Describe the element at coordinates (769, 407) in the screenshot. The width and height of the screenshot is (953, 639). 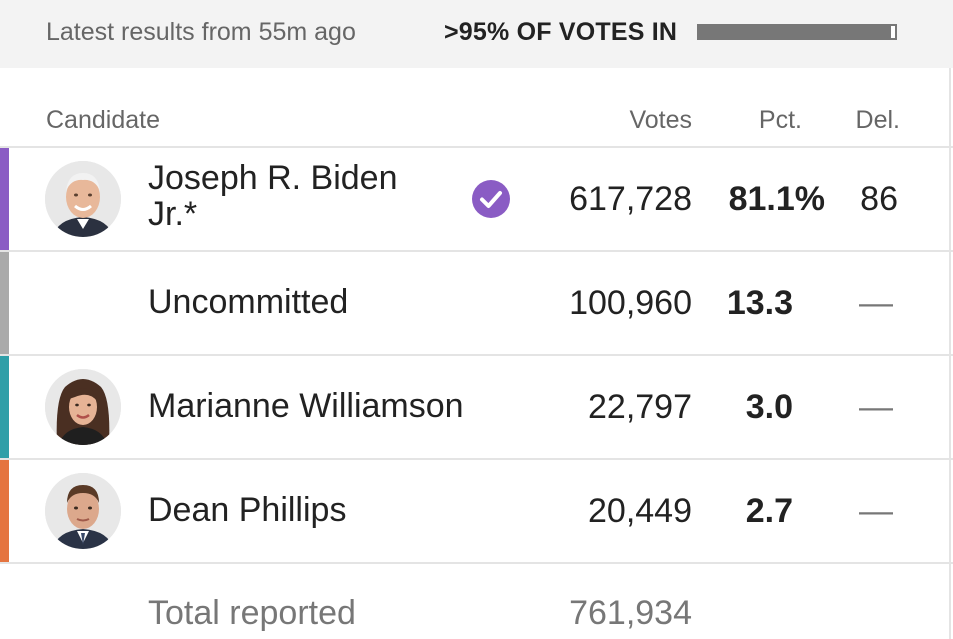
I see `pct-value: 3.0` at that location.